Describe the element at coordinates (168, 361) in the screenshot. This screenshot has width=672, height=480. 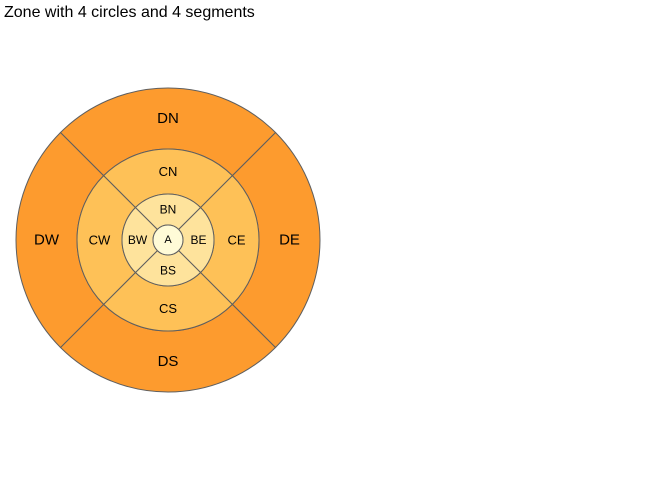
I see `zone-label-ds: DS` at that location.